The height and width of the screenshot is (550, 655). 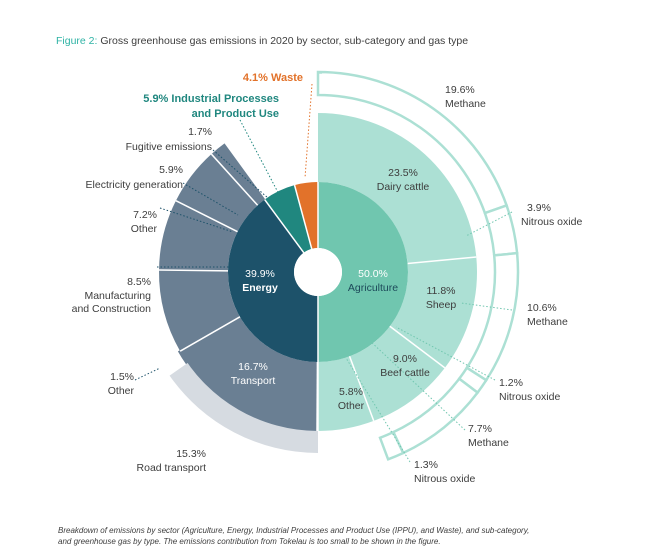 I want to click on sheep-name-label: Sheep, so click(x=441, y=305).